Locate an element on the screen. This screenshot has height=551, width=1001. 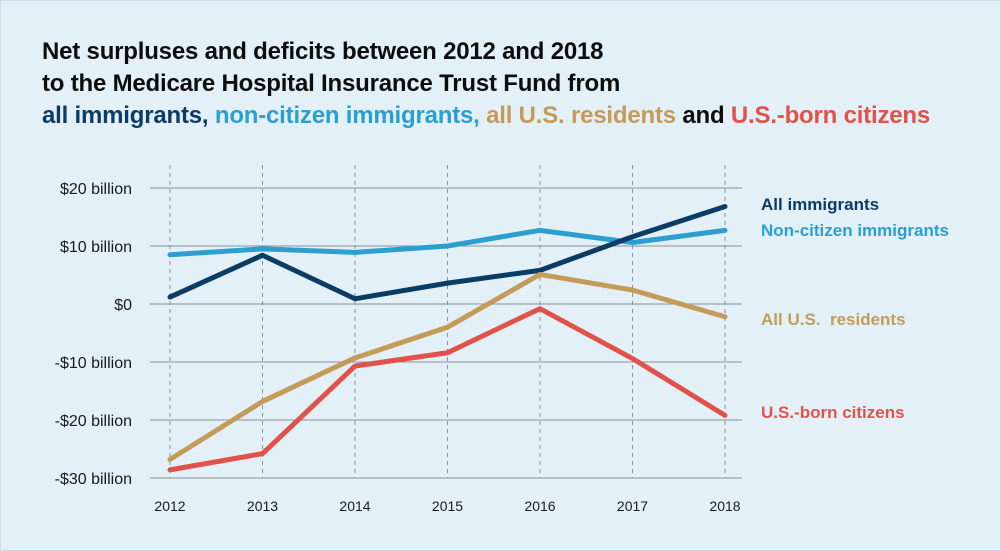
x-tick-label: 2017 is located at coordinates (632, 506).